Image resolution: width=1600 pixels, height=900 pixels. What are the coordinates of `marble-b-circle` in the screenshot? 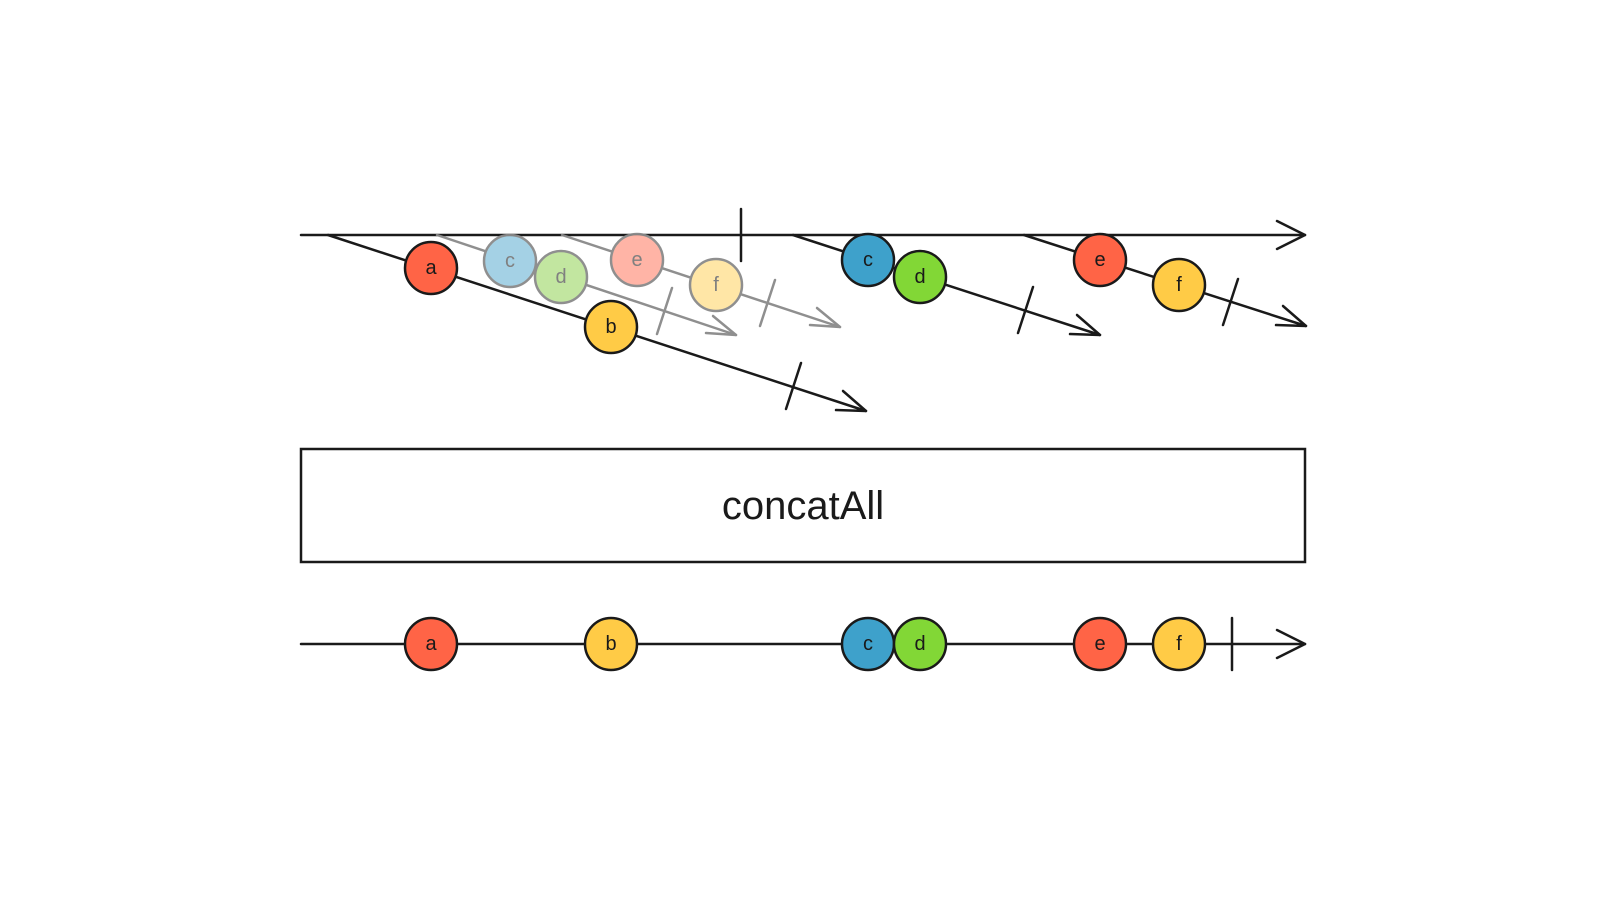 It's located at (611, 327).